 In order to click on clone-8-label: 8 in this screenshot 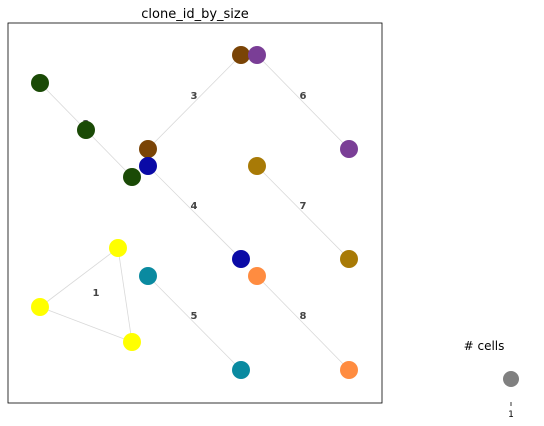, I will do `click(303, 316)`.